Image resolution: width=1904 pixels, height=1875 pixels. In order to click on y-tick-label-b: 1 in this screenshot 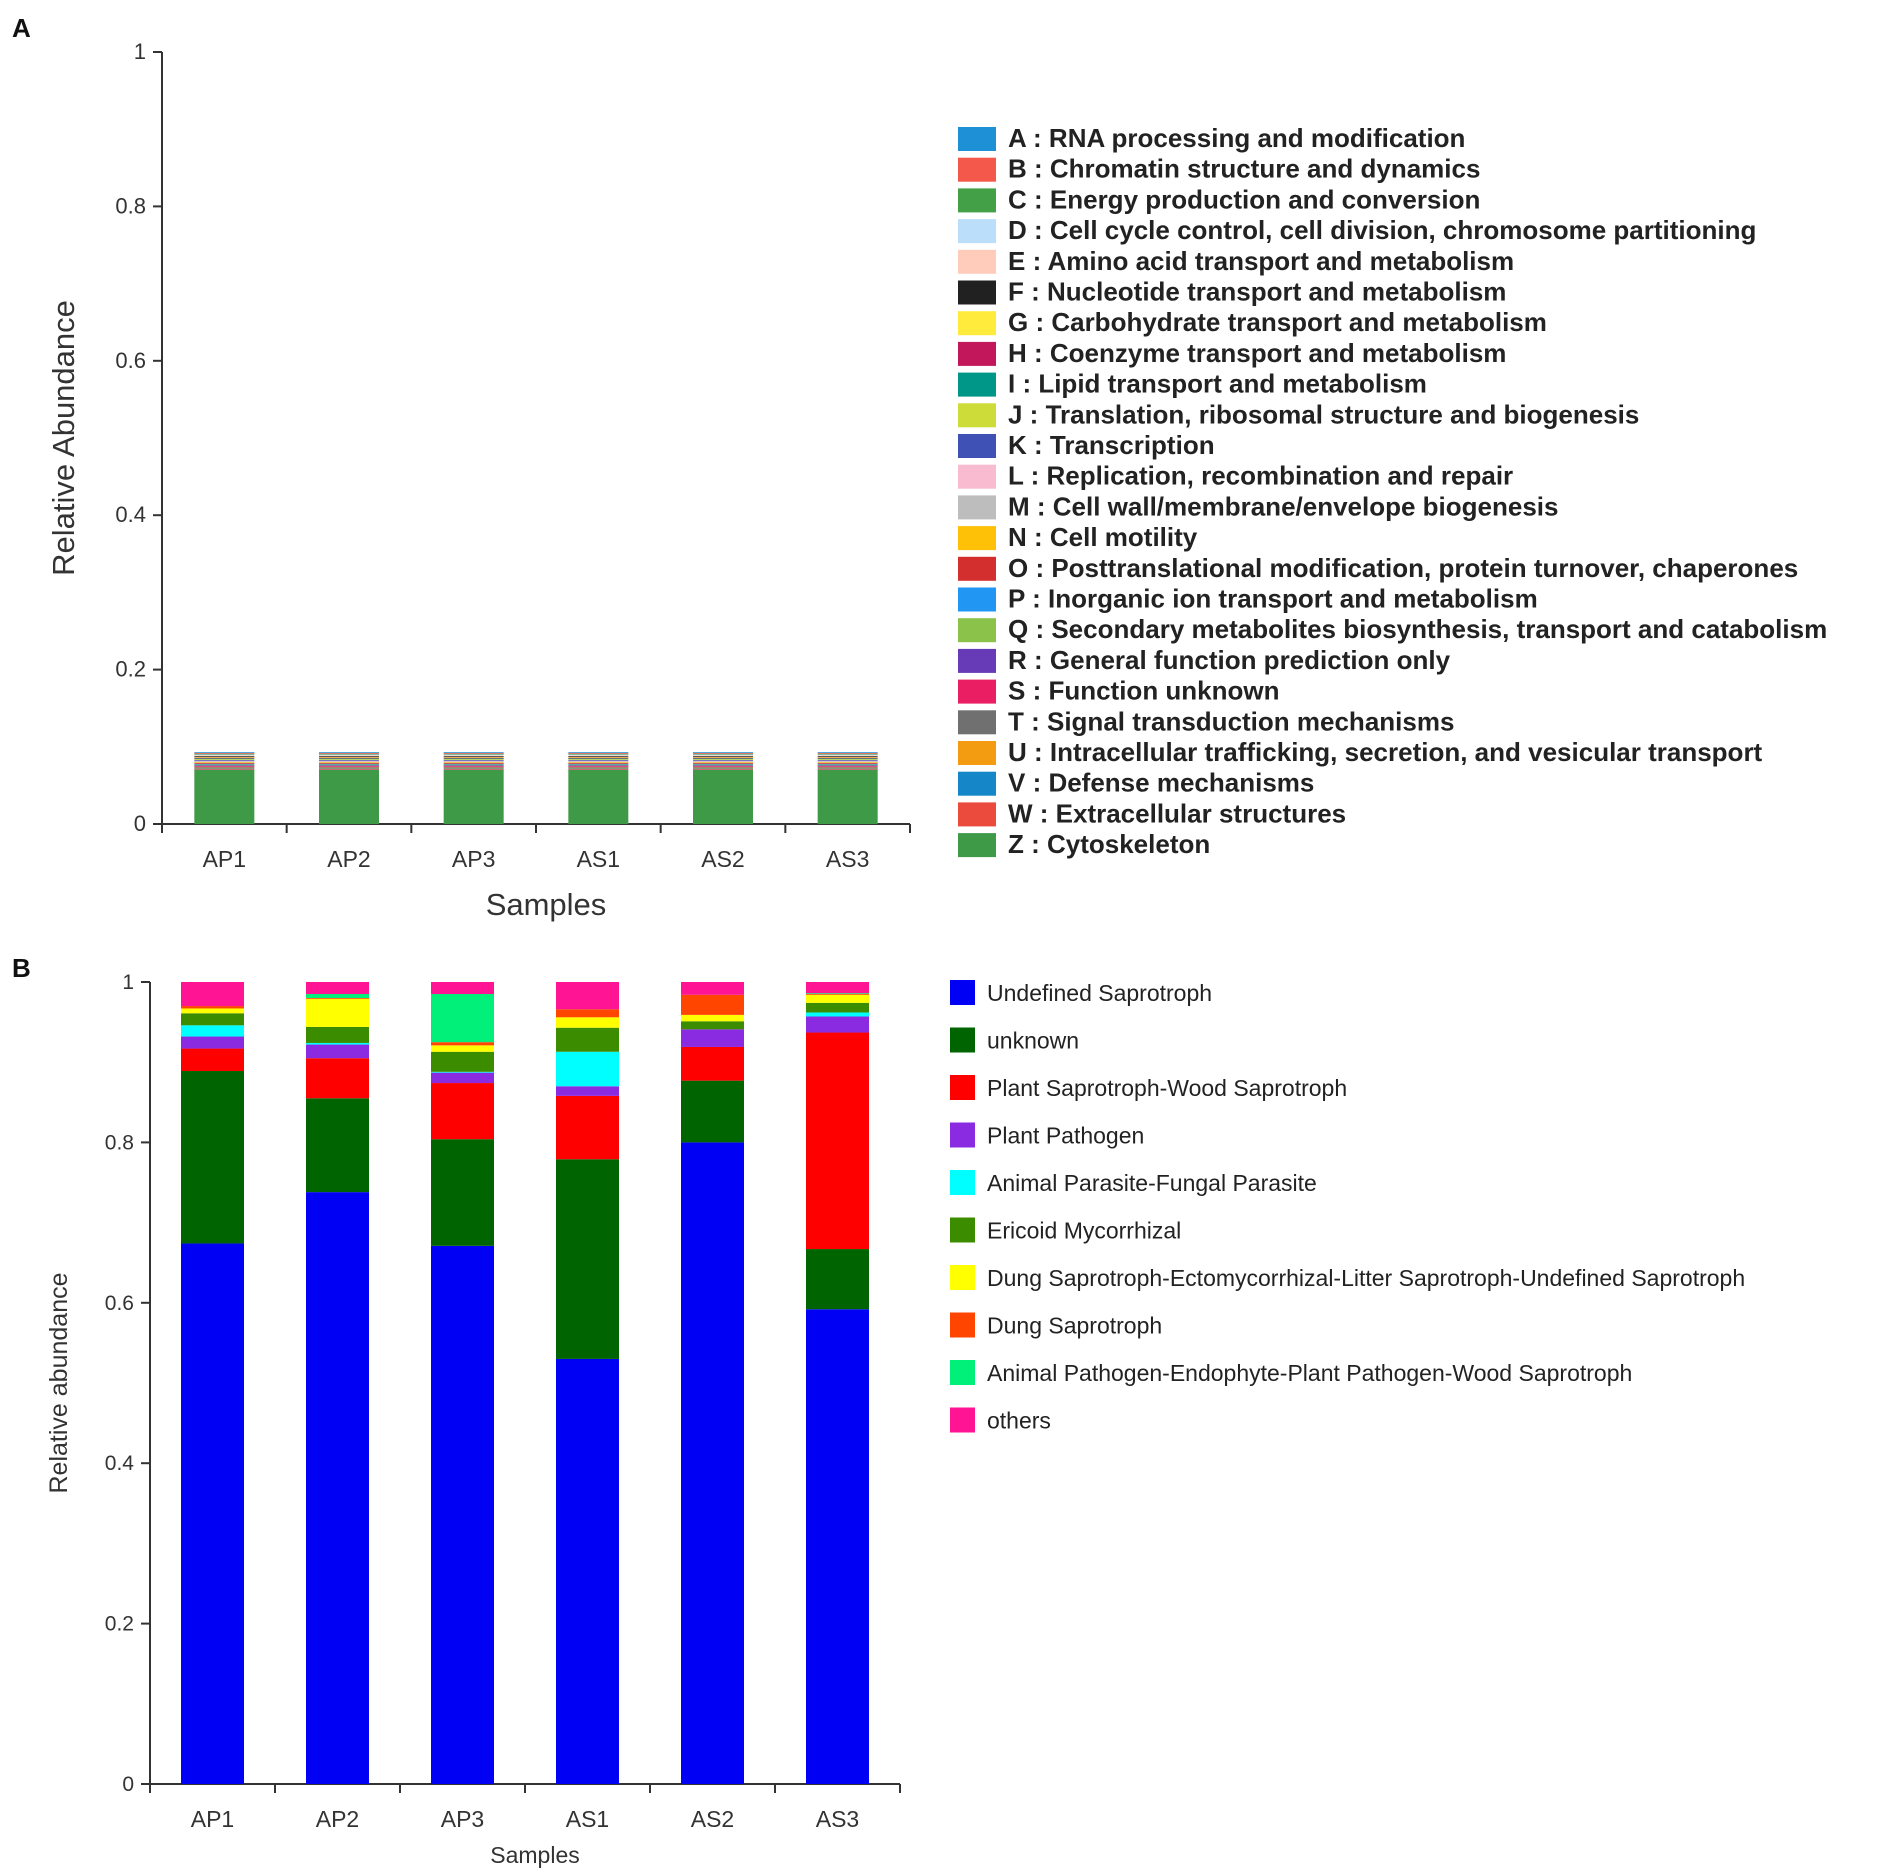, I will do `click(128, 982)`.